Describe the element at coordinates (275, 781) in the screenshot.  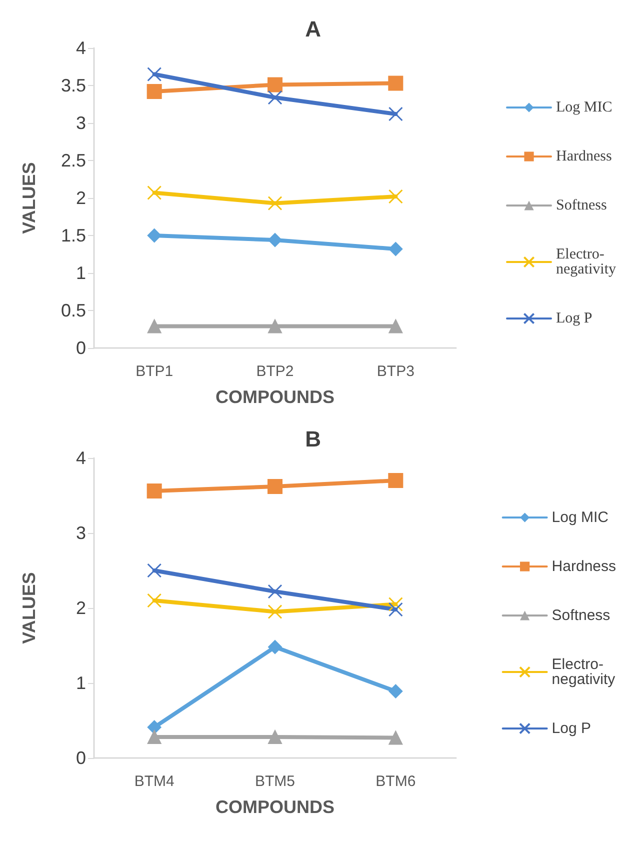
I see `x-tick-label: BTM5` at that location.